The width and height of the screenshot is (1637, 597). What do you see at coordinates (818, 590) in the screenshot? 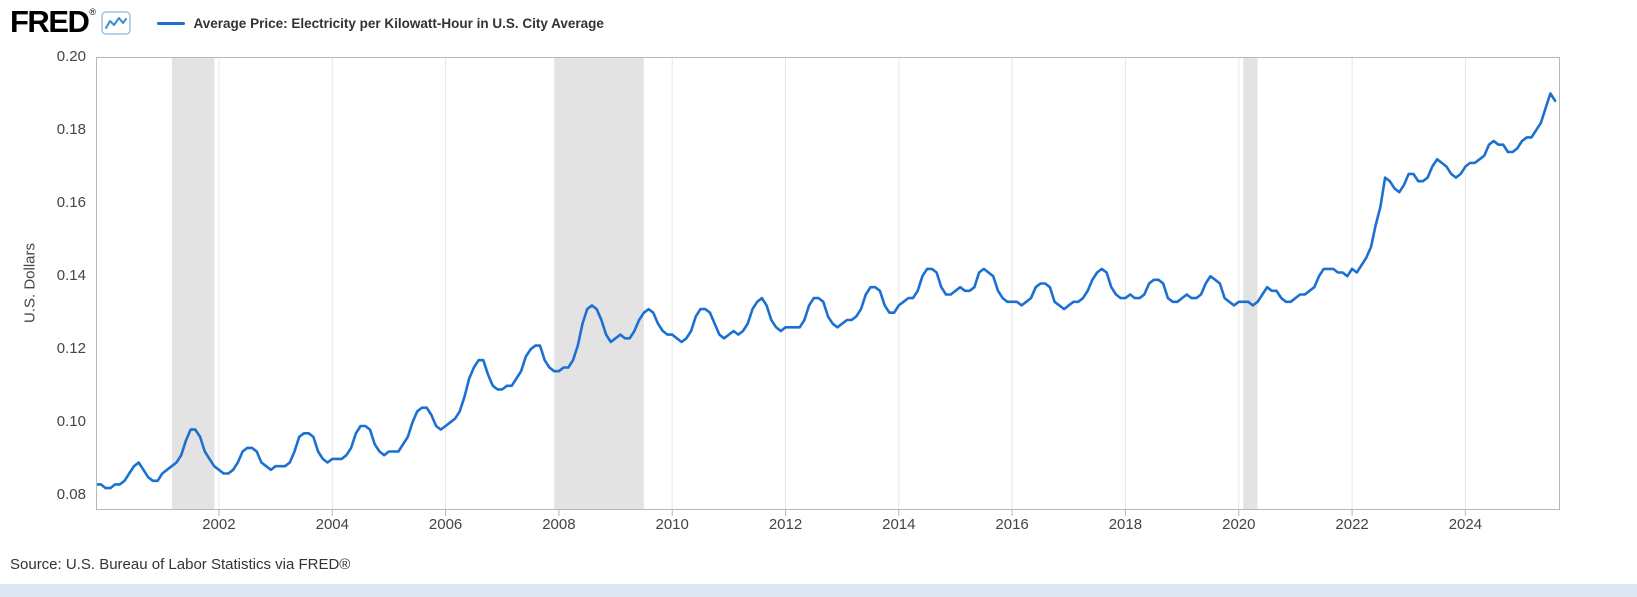
I see `footer-strip` at bounding box center [818, 590].